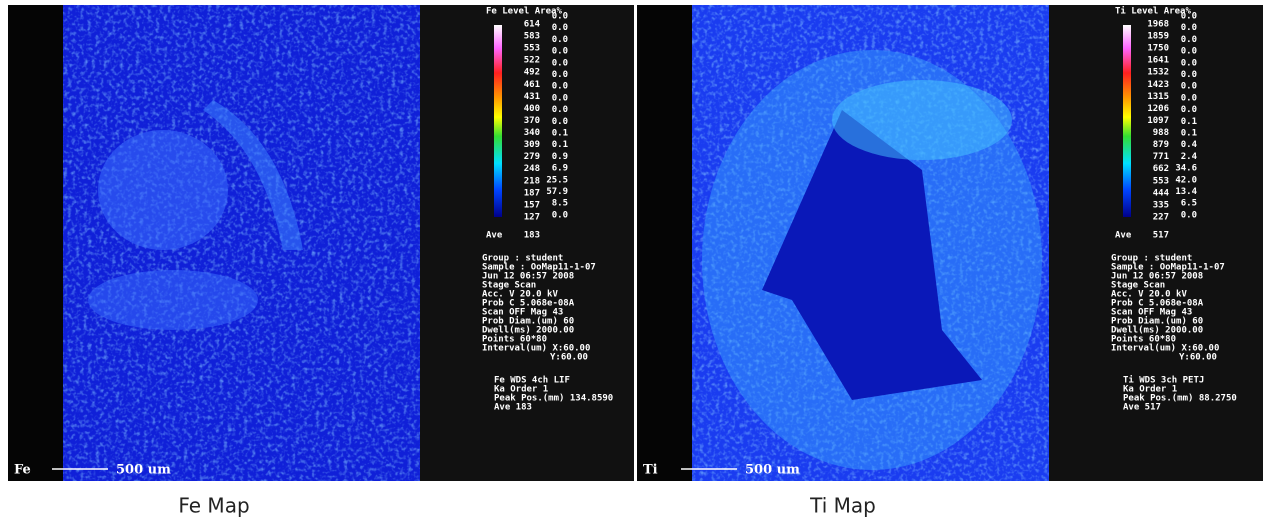 This screenshot has width=1271, height=521. I want to click on area-percent: 34.6, so click(1186, 169).